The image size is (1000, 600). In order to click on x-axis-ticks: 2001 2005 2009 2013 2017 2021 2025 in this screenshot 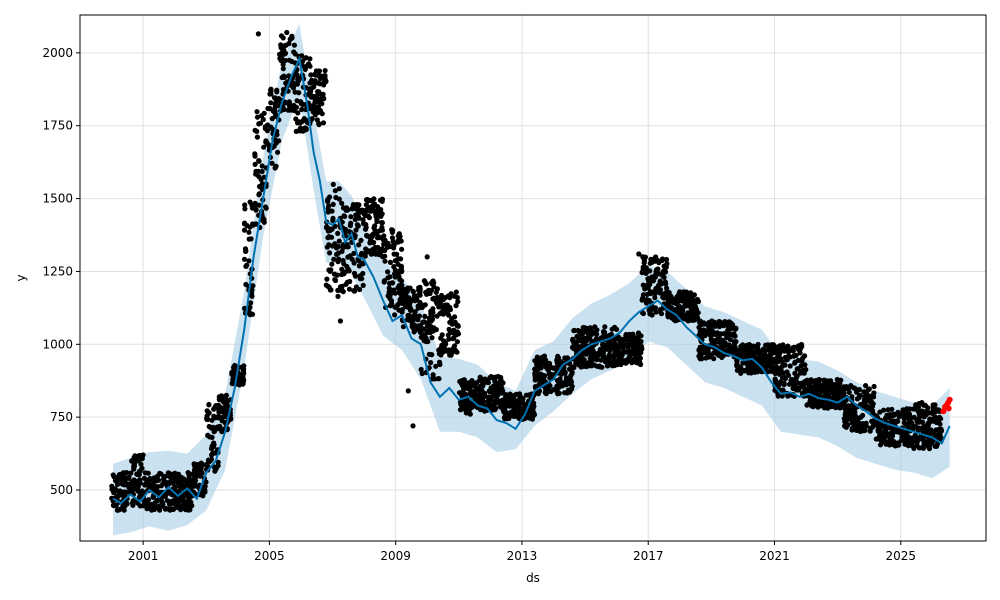, I will do `click(522, 552)`.